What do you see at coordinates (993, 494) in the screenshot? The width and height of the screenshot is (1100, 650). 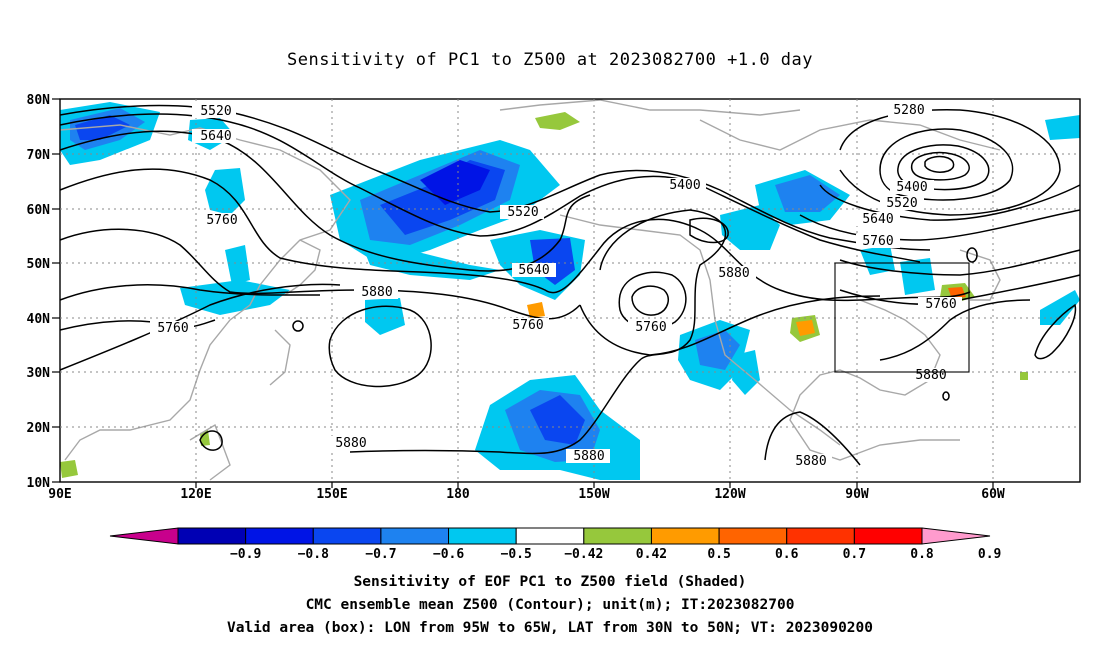 I see `lon-label: 60W` at bounding box center [993, 494].